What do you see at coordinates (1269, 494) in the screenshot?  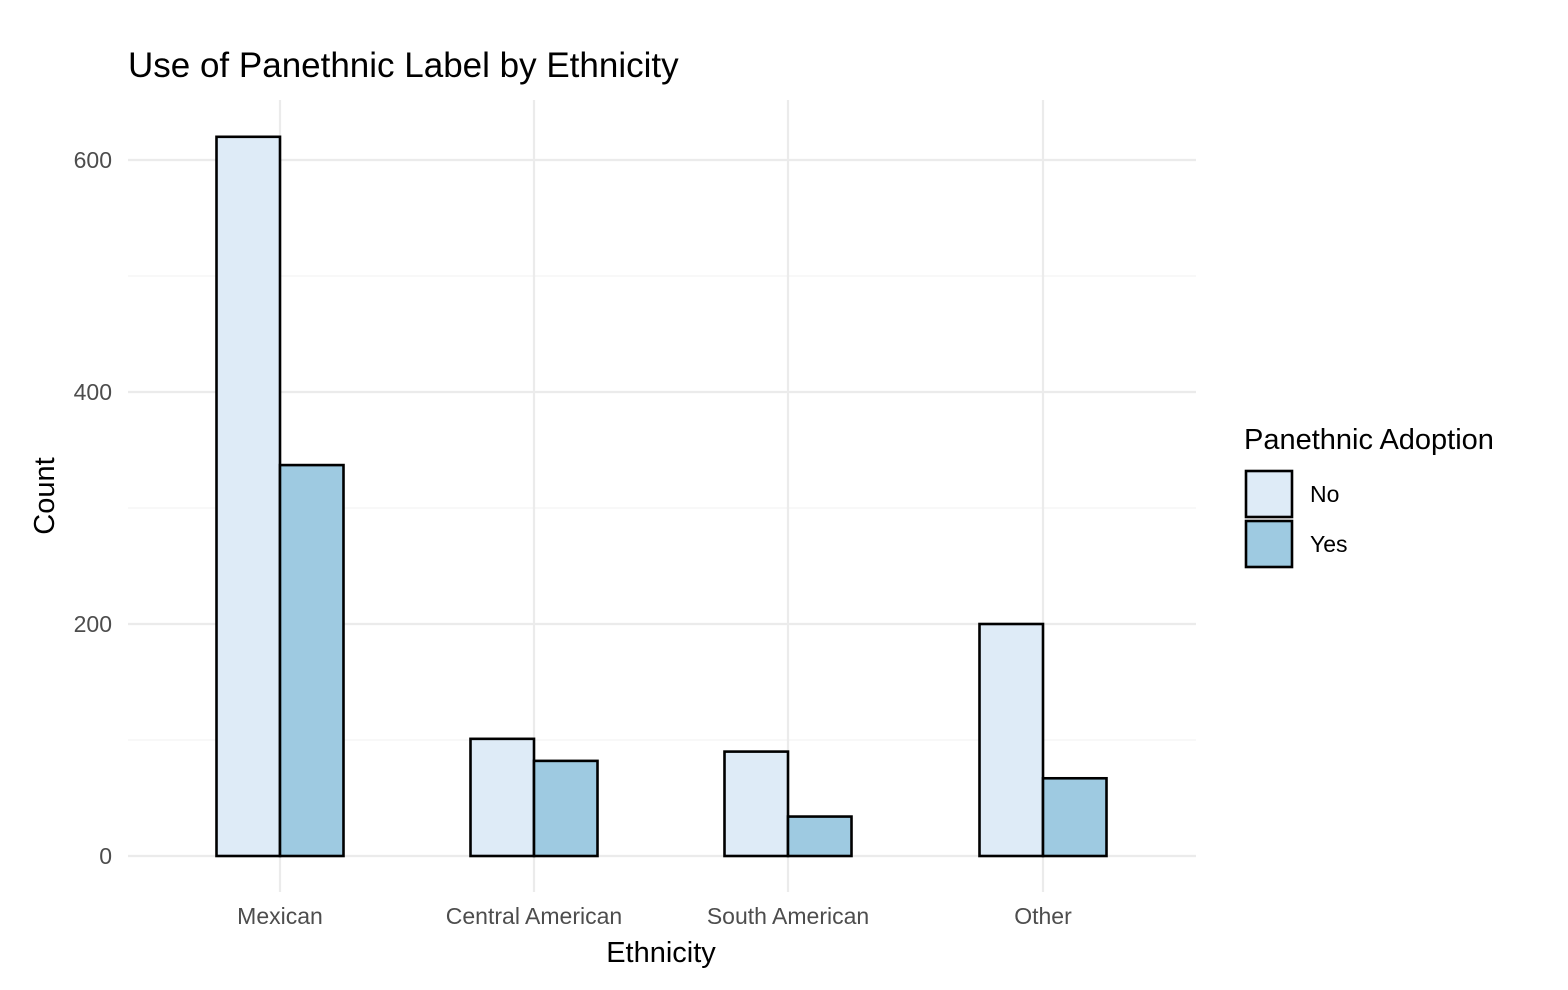 I see `legend-key-no` at bounding box center [1269, 494].